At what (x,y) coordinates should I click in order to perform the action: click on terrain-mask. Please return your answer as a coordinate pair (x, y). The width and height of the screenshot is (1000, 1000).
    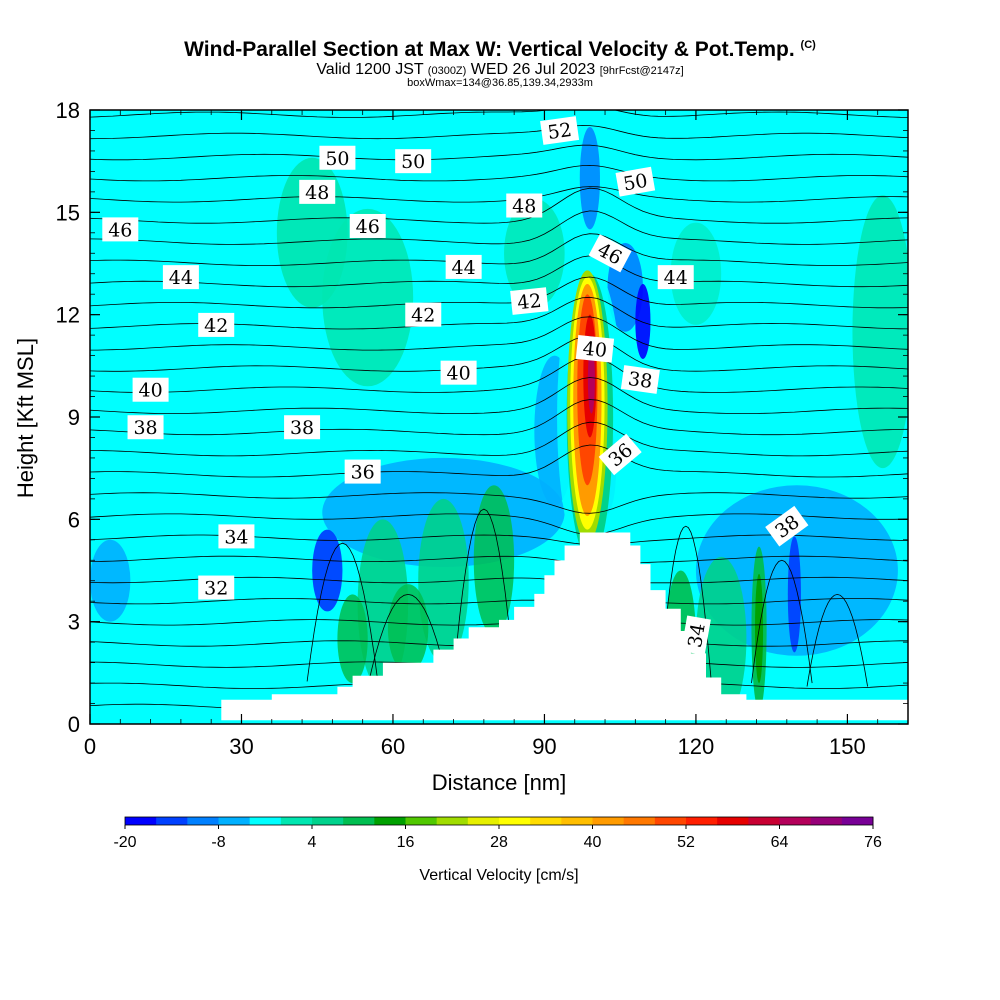
    Looking at the image, I should click on (565, 626).